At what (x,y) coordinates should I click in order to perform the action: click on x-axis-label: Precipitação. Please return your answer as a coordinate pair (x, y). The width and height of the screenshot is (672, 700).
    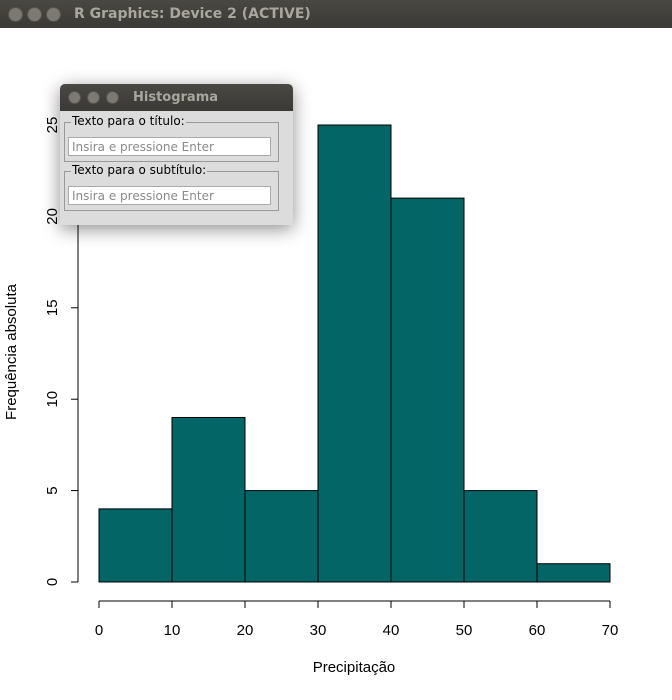
    Looking at the image, I should click on (354, 667).